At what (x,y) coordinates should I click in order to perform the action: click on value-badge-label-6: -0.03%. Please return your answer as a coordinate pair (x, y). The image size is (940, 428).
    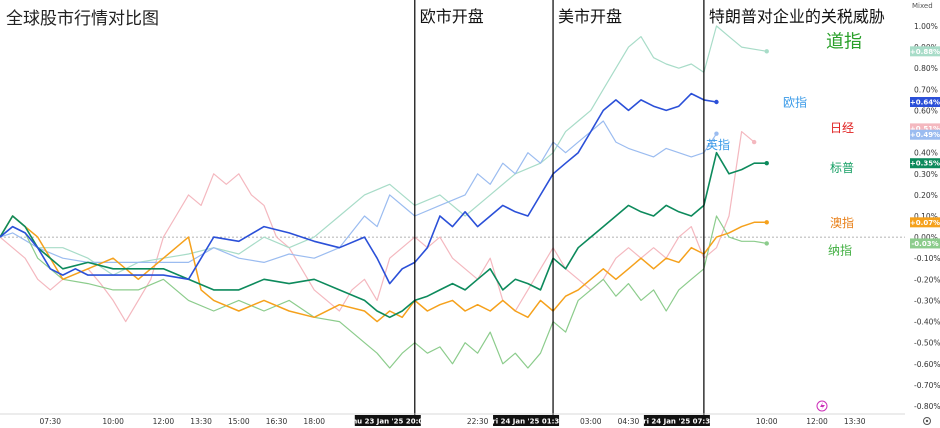
    Looking at the image, I should click on (924, 244).